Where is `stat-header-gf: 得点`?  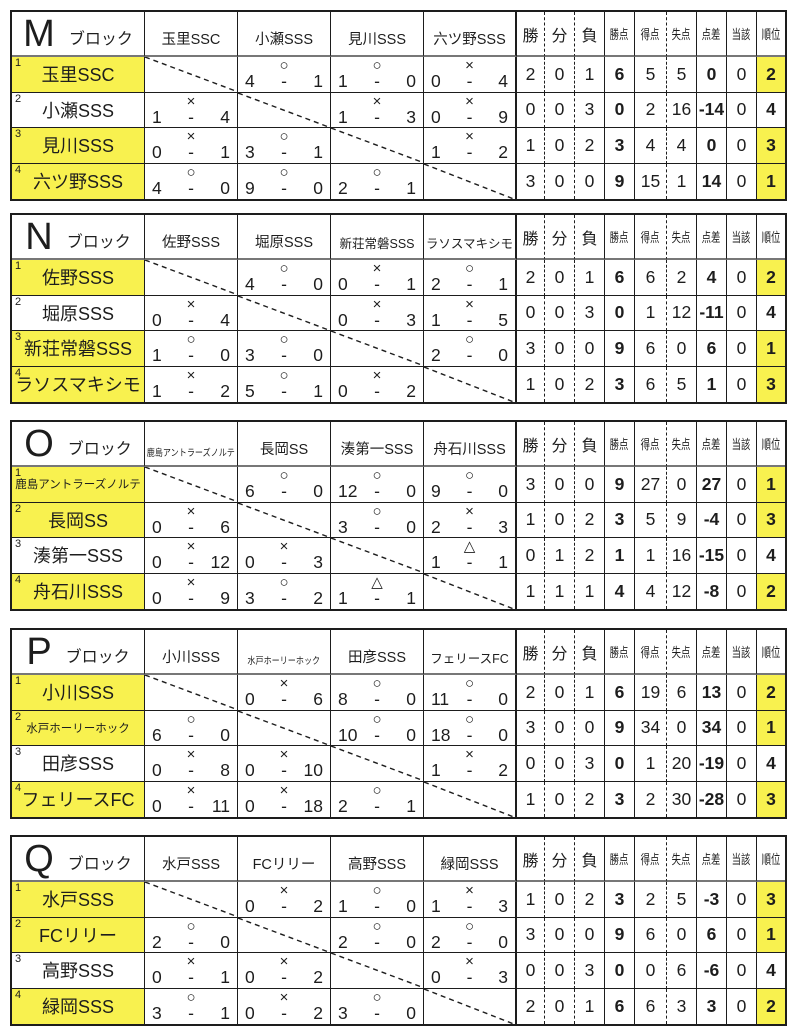
stat-header-gf: 得点 is located at coordinates (651, 652).